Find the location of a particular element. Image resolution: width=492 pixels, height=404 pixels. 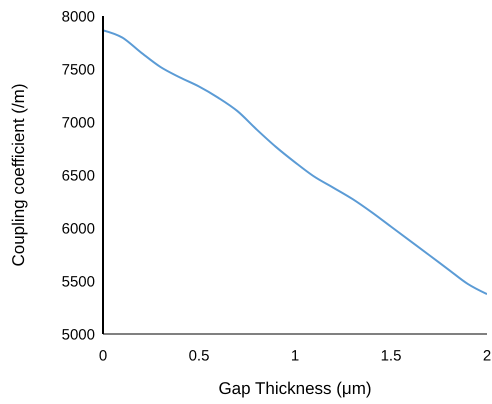

y-tick-label: 6000 is located at coordinates (78, 229).